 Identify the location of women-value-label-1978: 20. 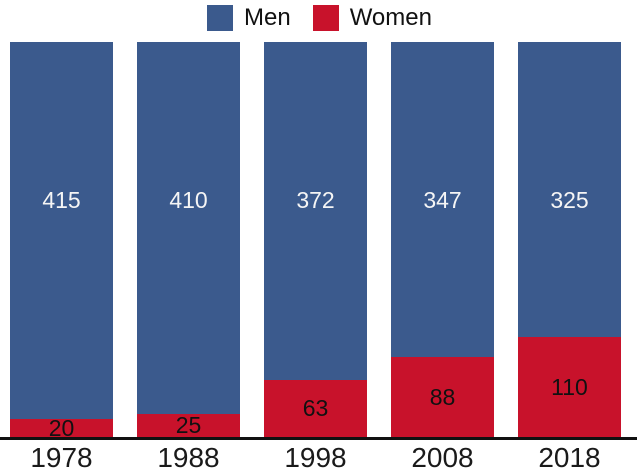
(61, 427).